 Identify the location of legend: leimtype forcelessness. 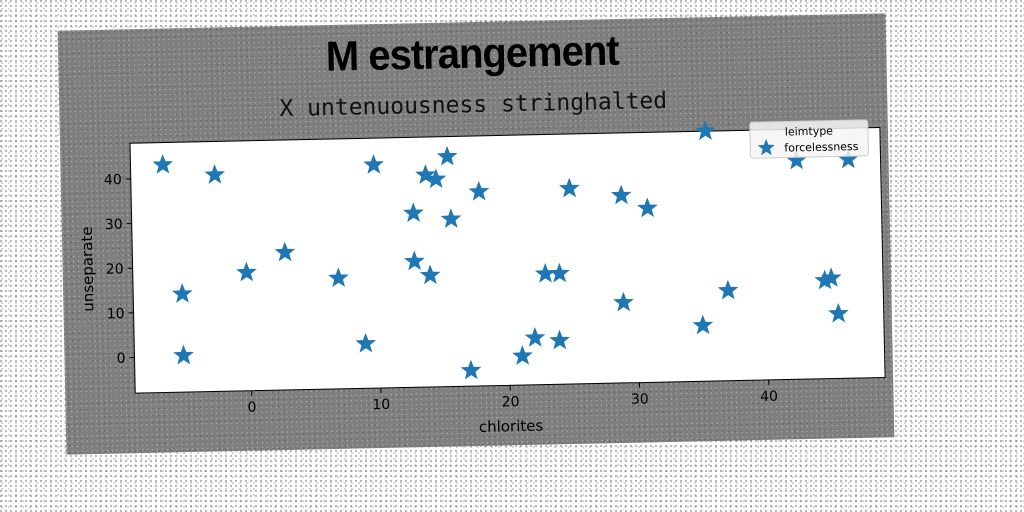
(809, 139).